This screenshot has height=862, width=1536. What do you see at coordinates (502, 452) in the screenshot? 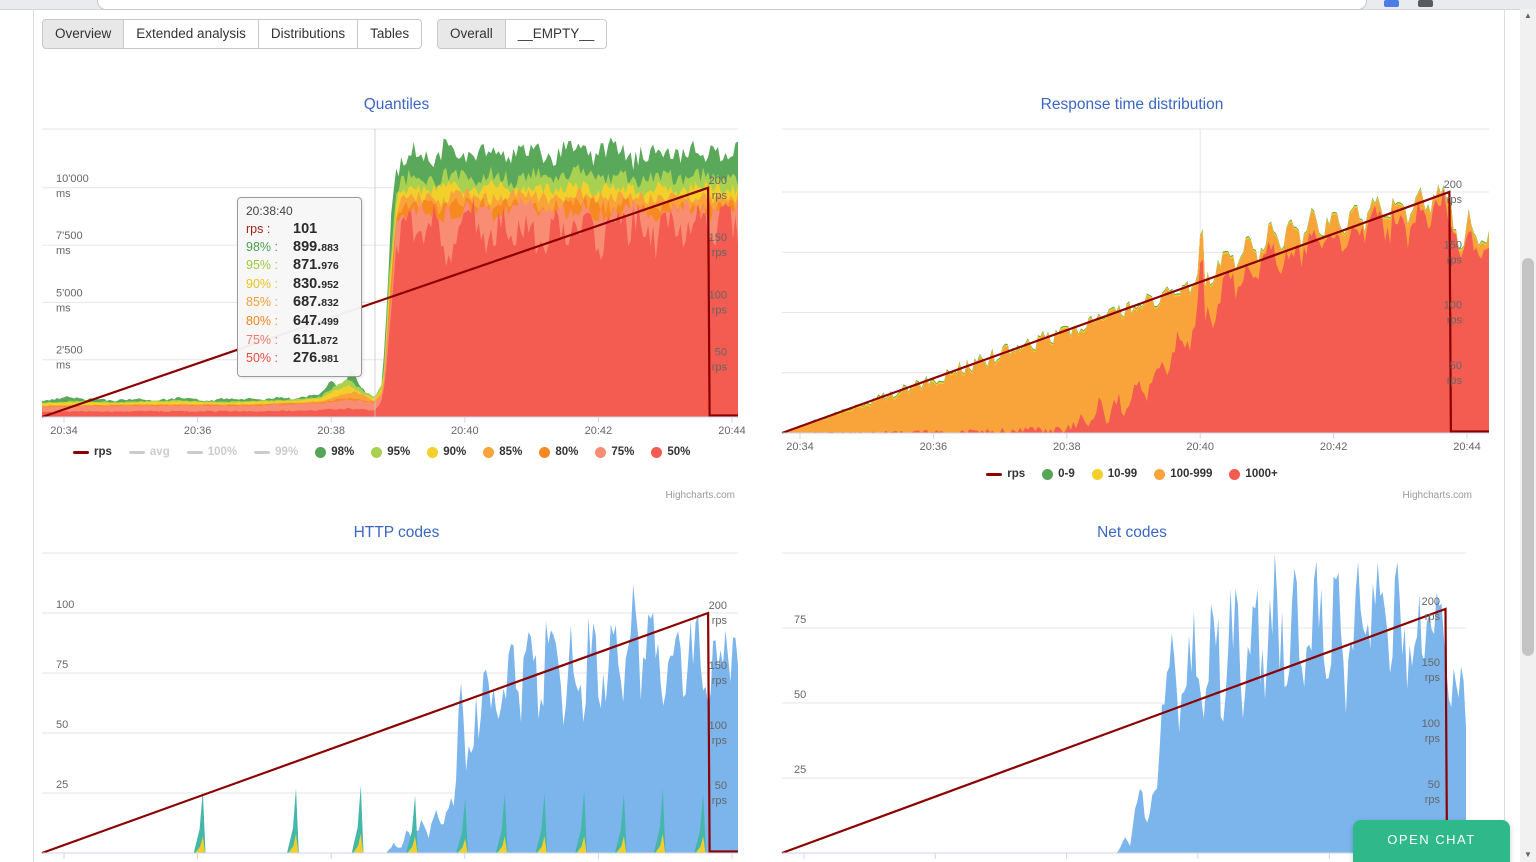
I see `legend-item-85-: 85%` at bounding box center [502, 452].